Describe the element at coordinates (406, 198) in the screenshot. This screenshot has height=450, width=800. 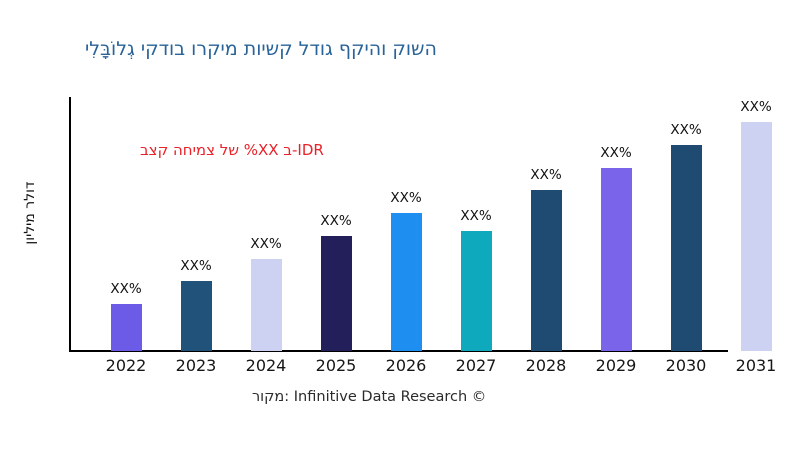
I see `bar-value-label-2026: XX%` at that location.